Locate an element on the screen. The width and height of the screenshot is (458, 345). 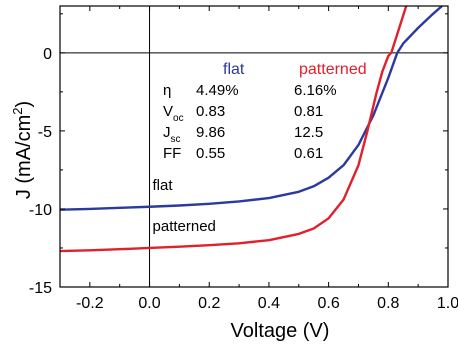
table-row-label: Voc is located at coordinates (173, 113).